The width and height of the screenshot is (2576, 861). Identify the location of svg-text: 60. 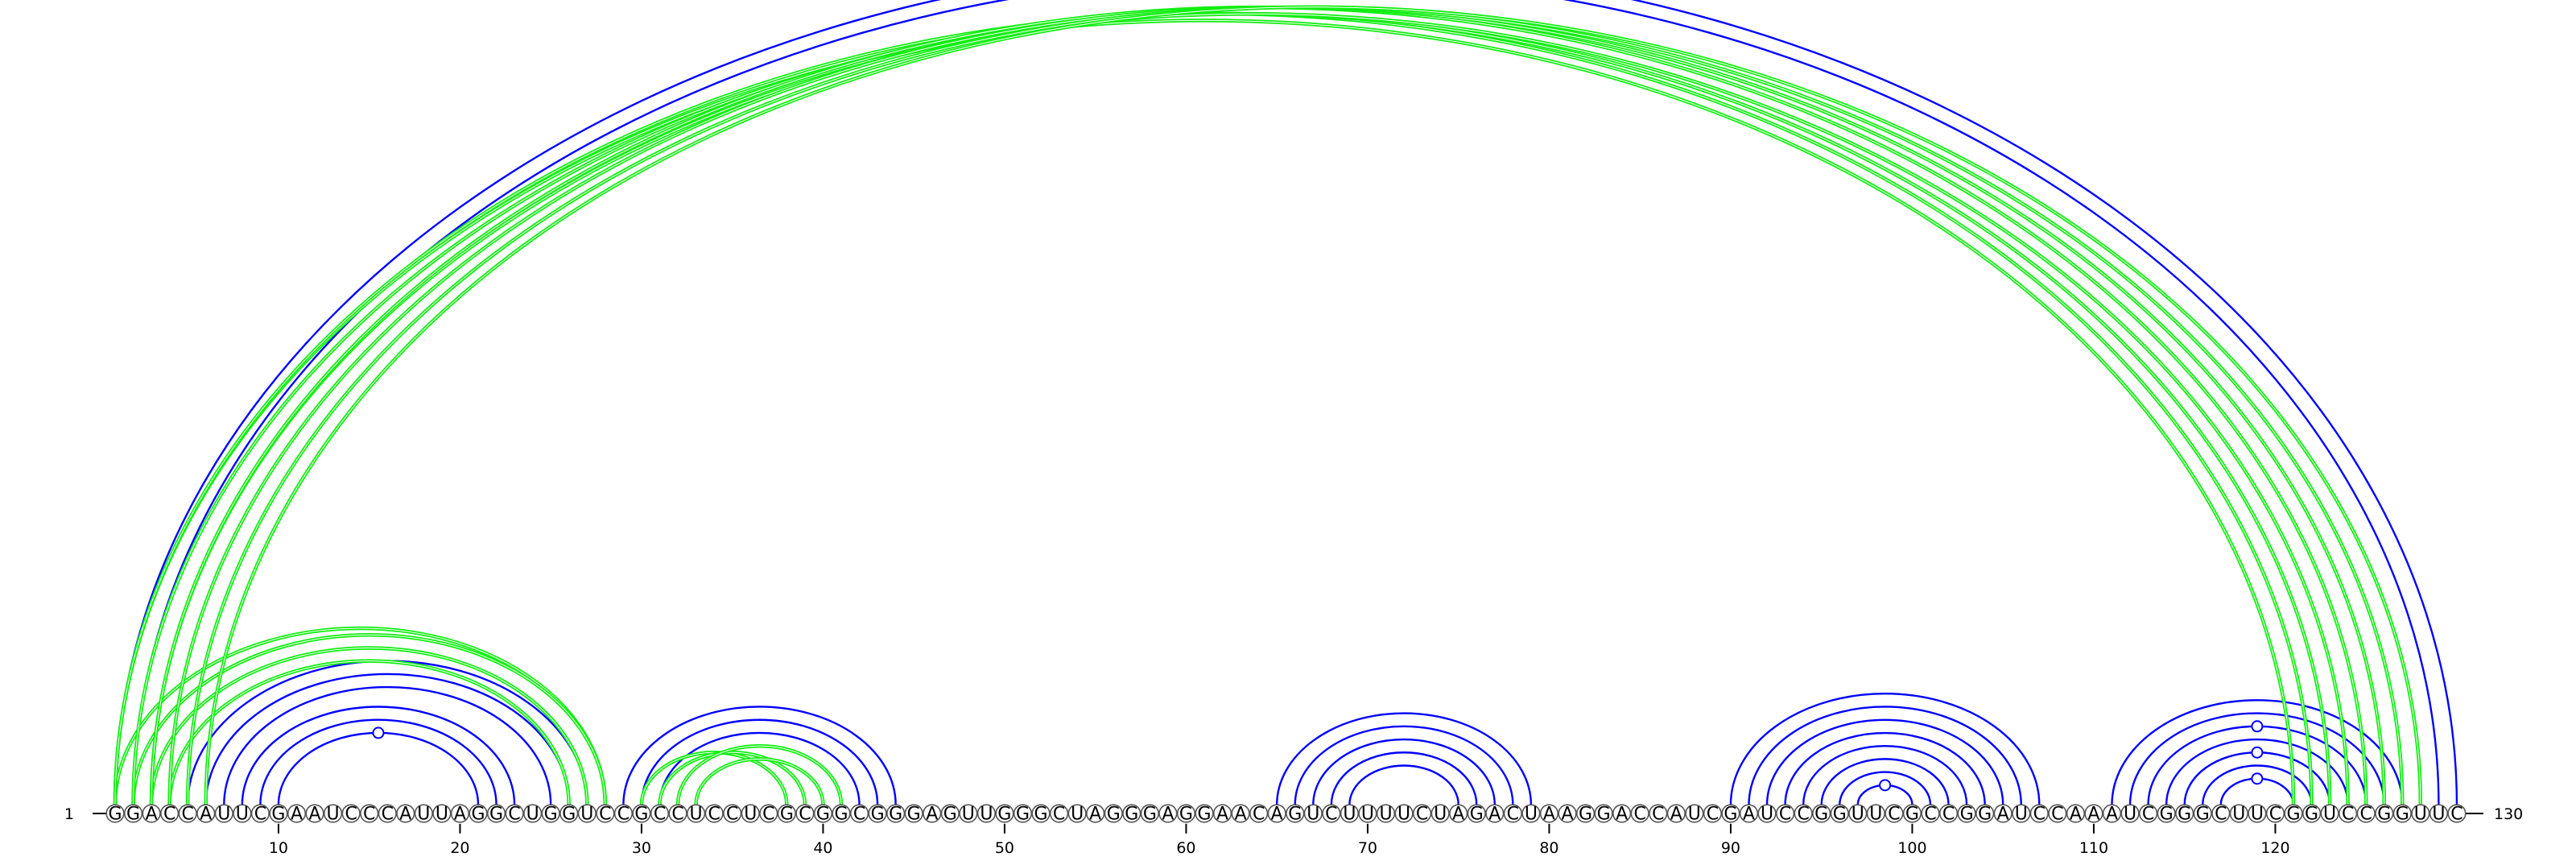
(1185, 848).